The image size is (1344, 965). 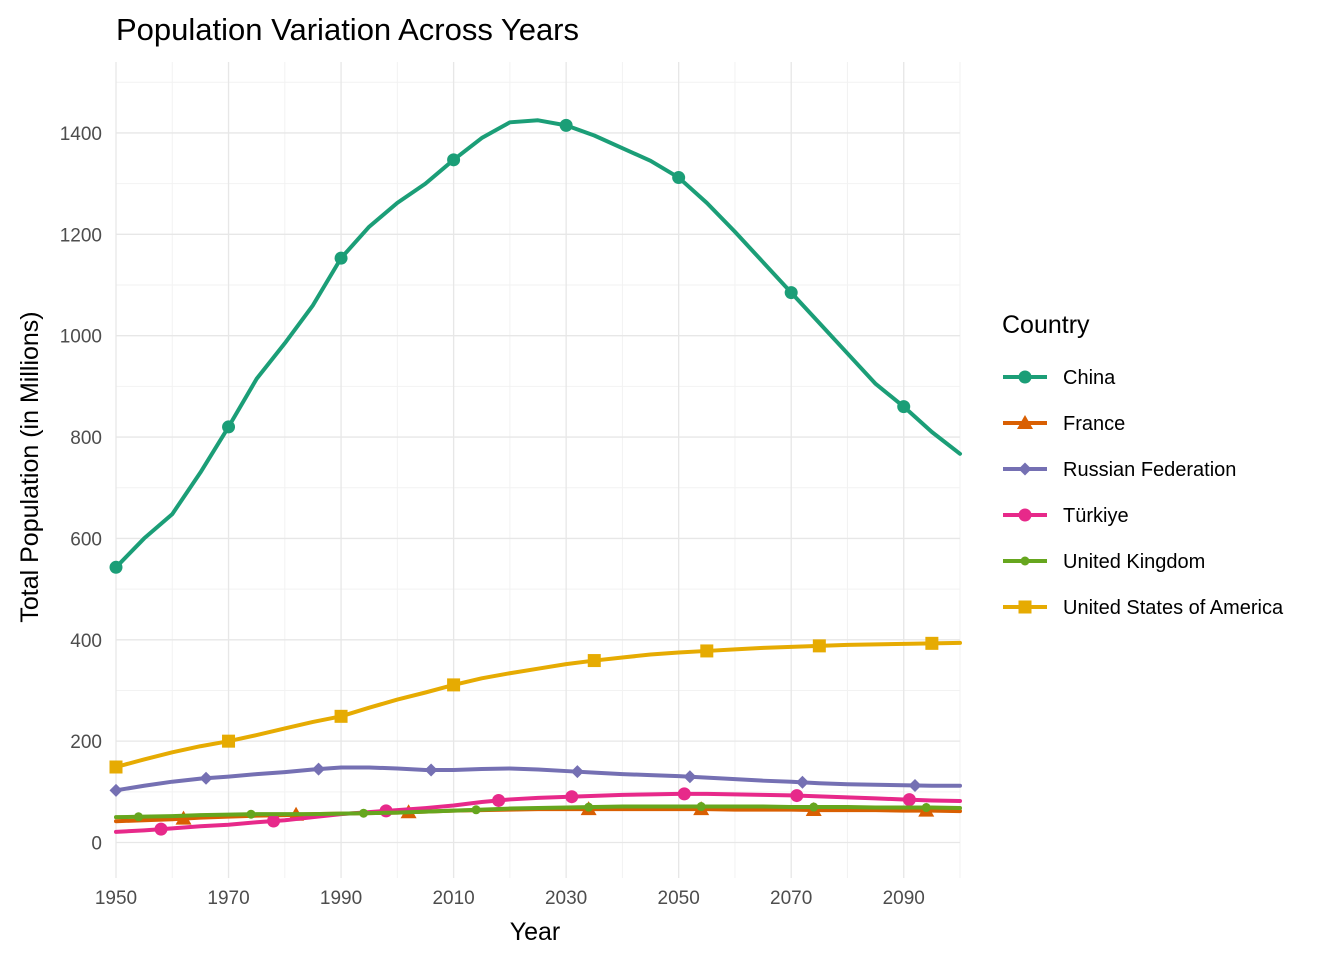 I want to click on x-tick-label: 1950, so click(x=116, y=898).